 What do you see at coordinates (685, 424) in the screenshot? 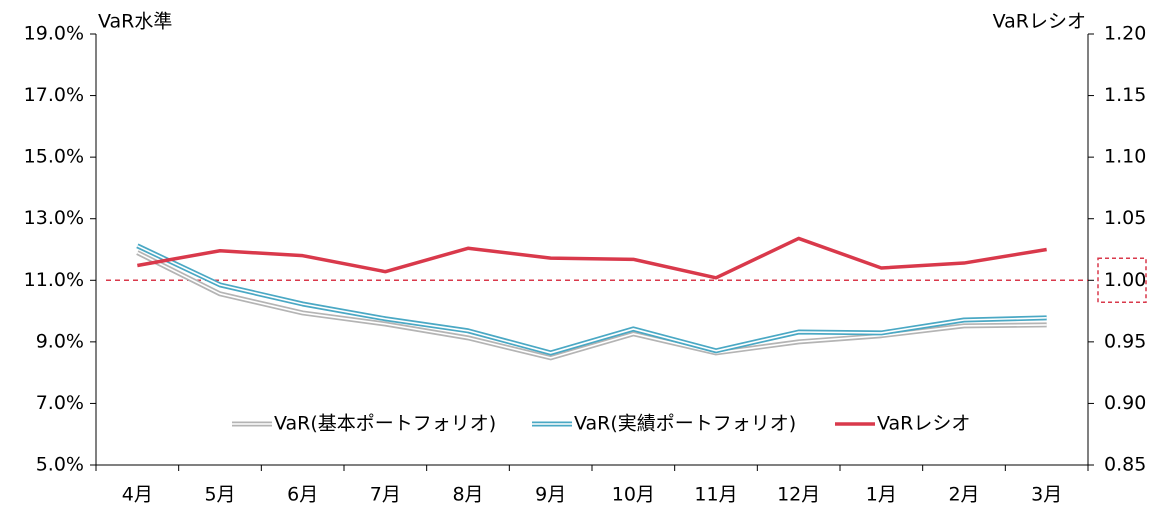
I see `legend-label: VaR(実績ポートフォリオ)` at bounding box center [685, 424].